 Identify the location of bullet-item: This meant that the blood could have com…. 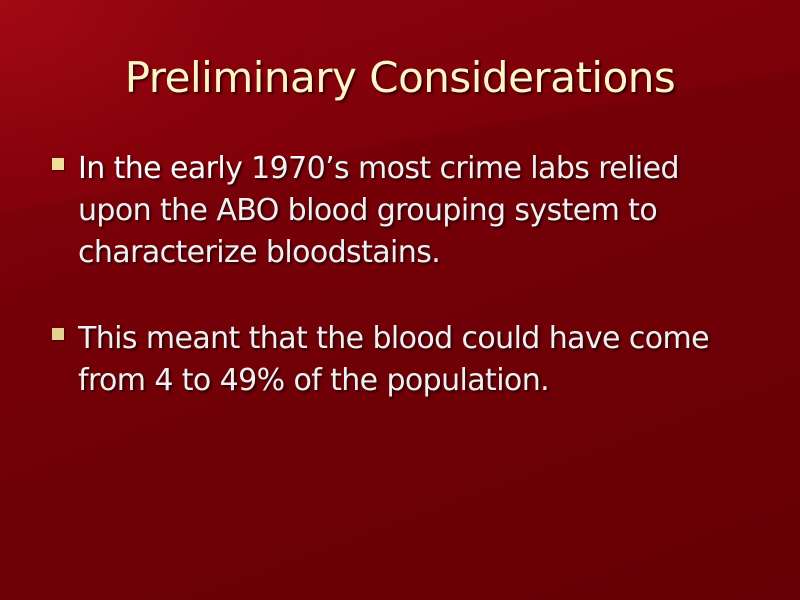
(400, 360).